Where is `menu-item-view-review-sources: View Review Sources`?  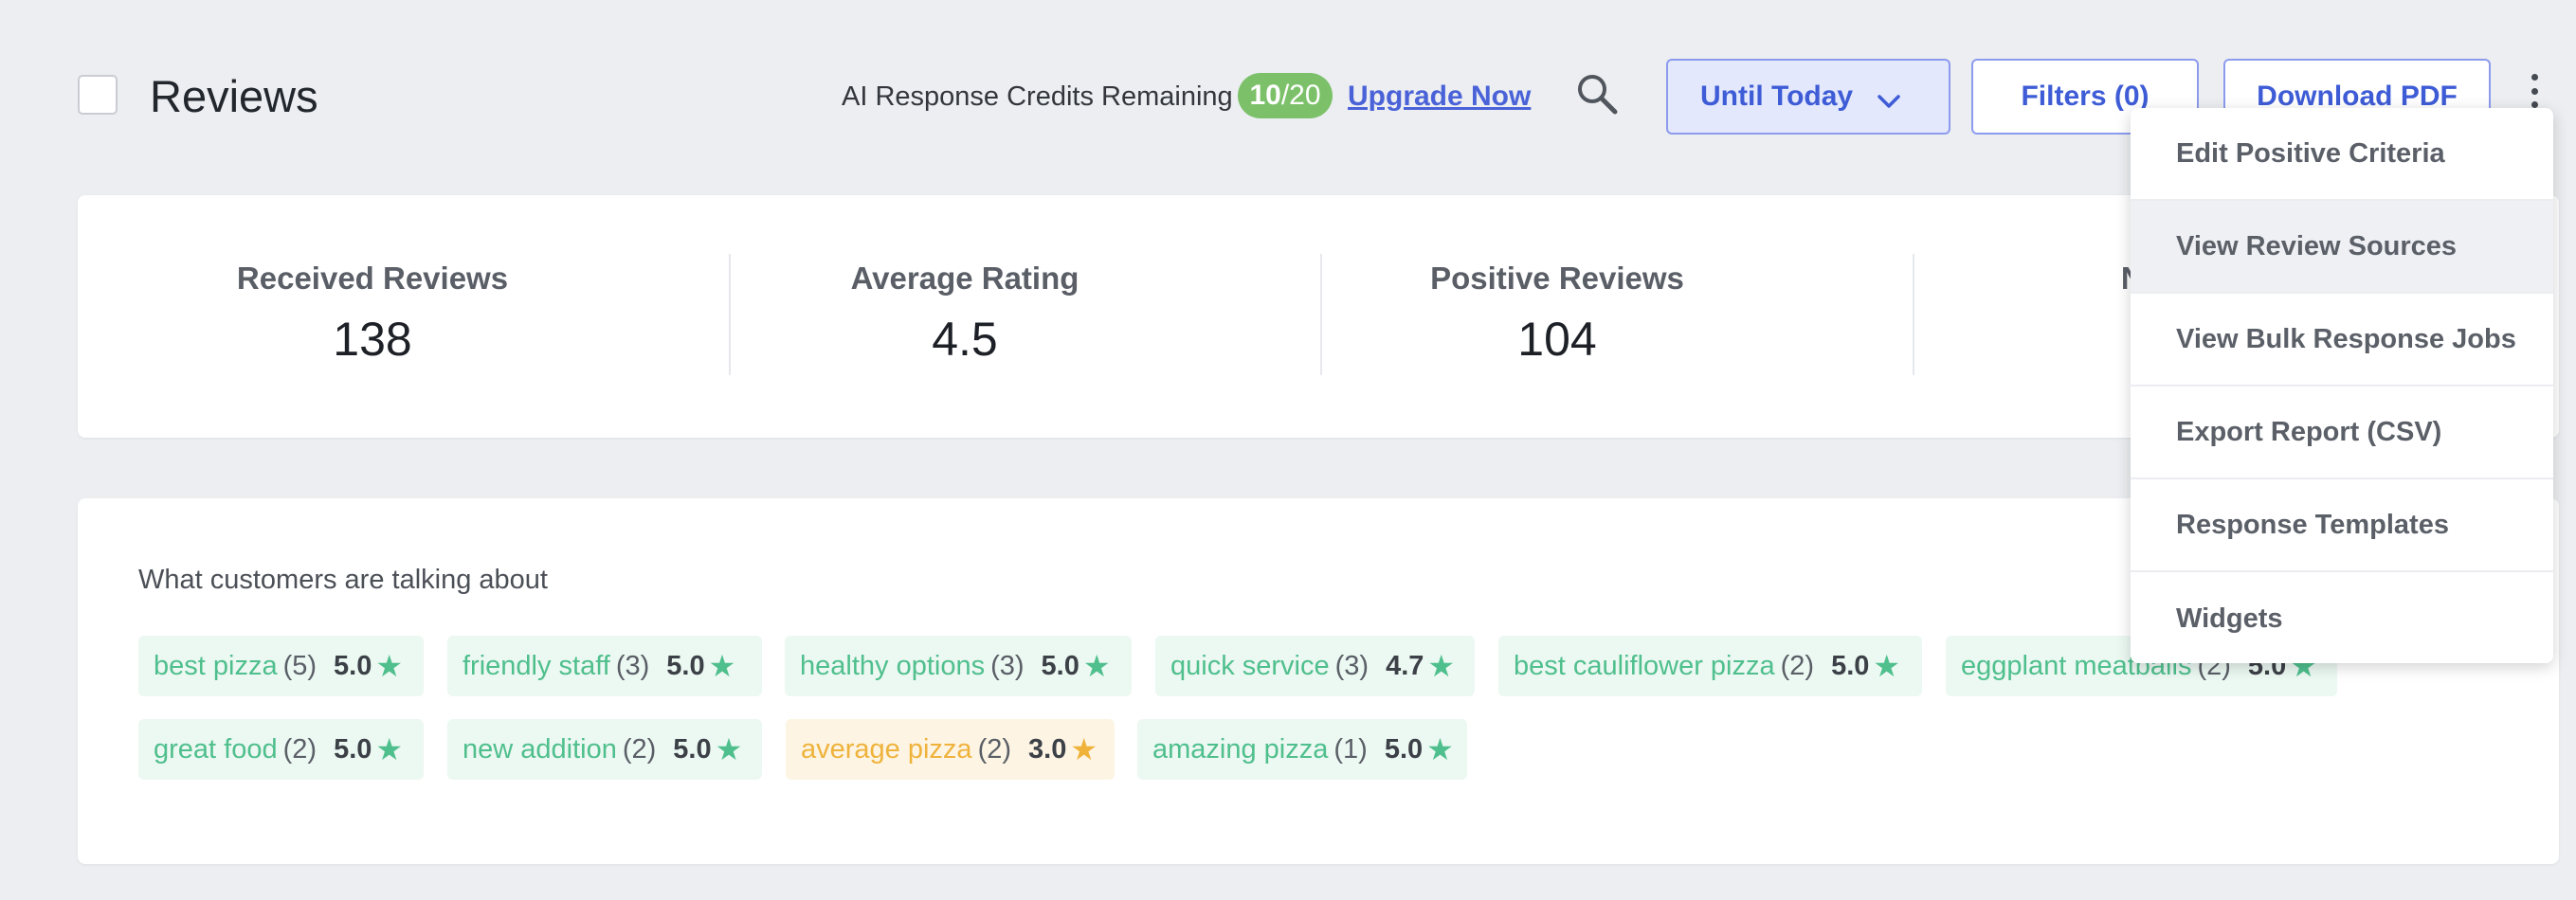
menu-item-view-review-sources: View Review Sources is located at coordinates (2342, 247).